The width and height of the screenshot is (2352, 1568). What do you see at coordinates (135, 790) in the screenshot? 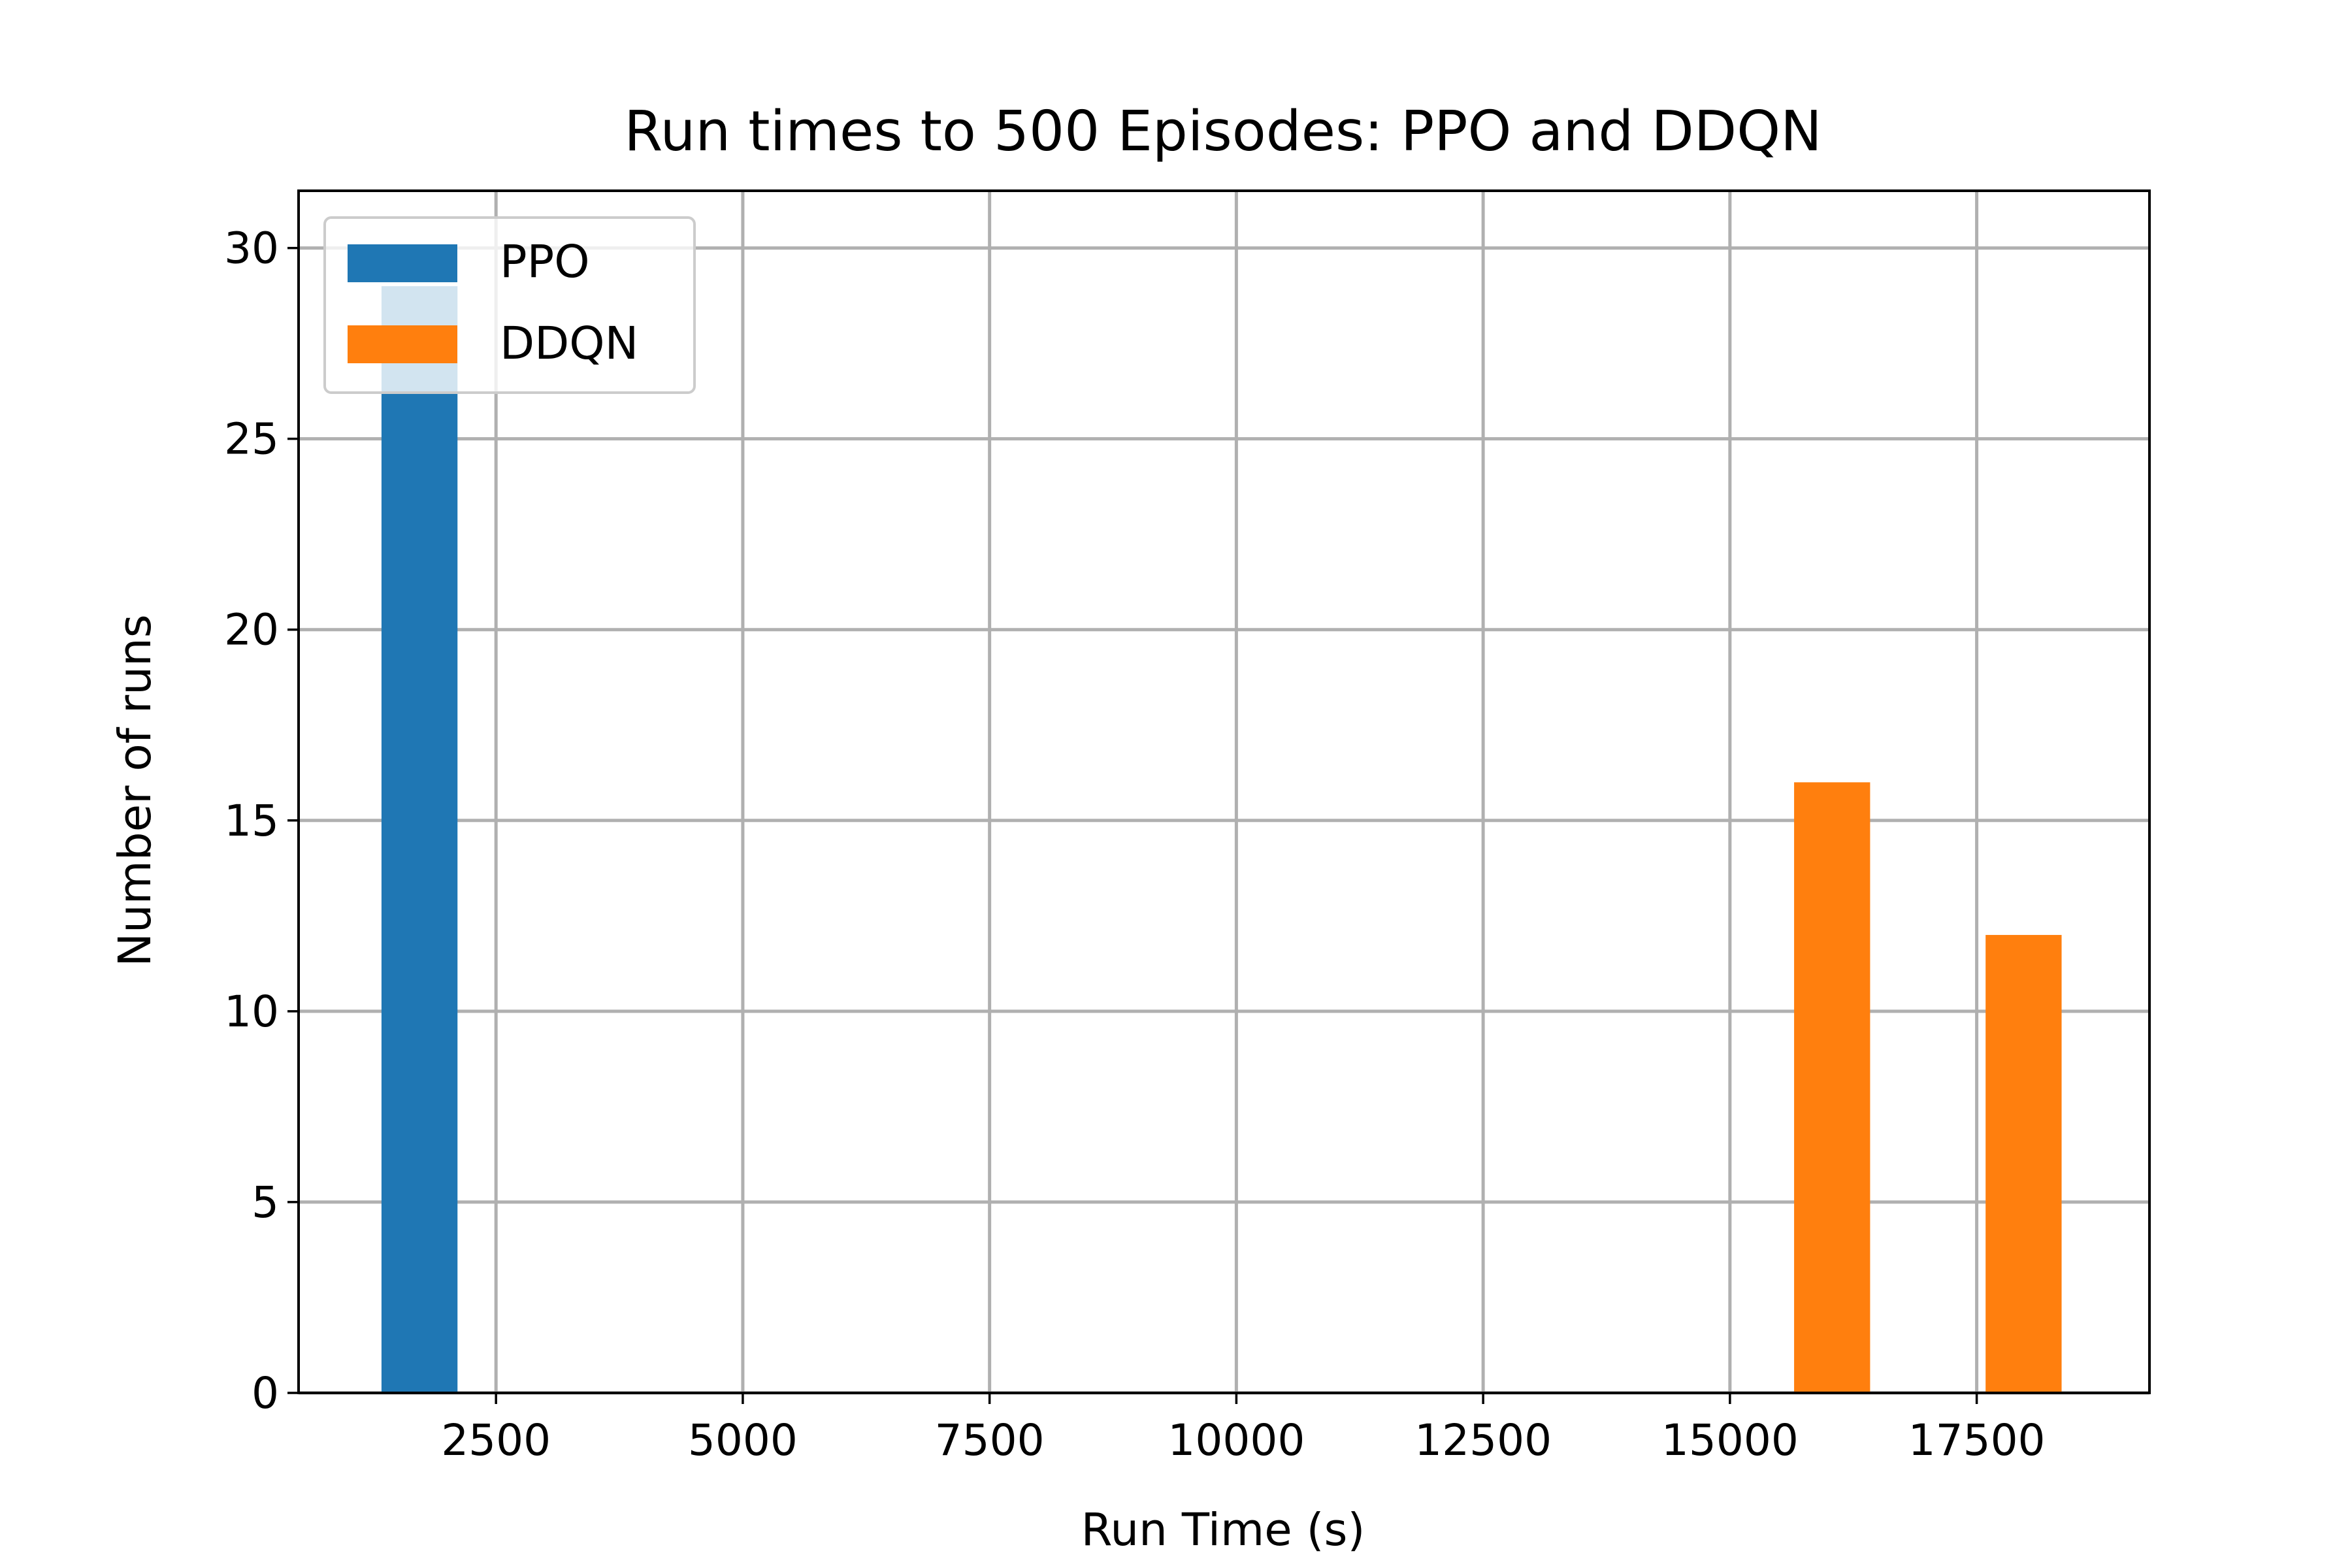
I see `y-axis-label: Number of runs` at bounding box center [135, 790].